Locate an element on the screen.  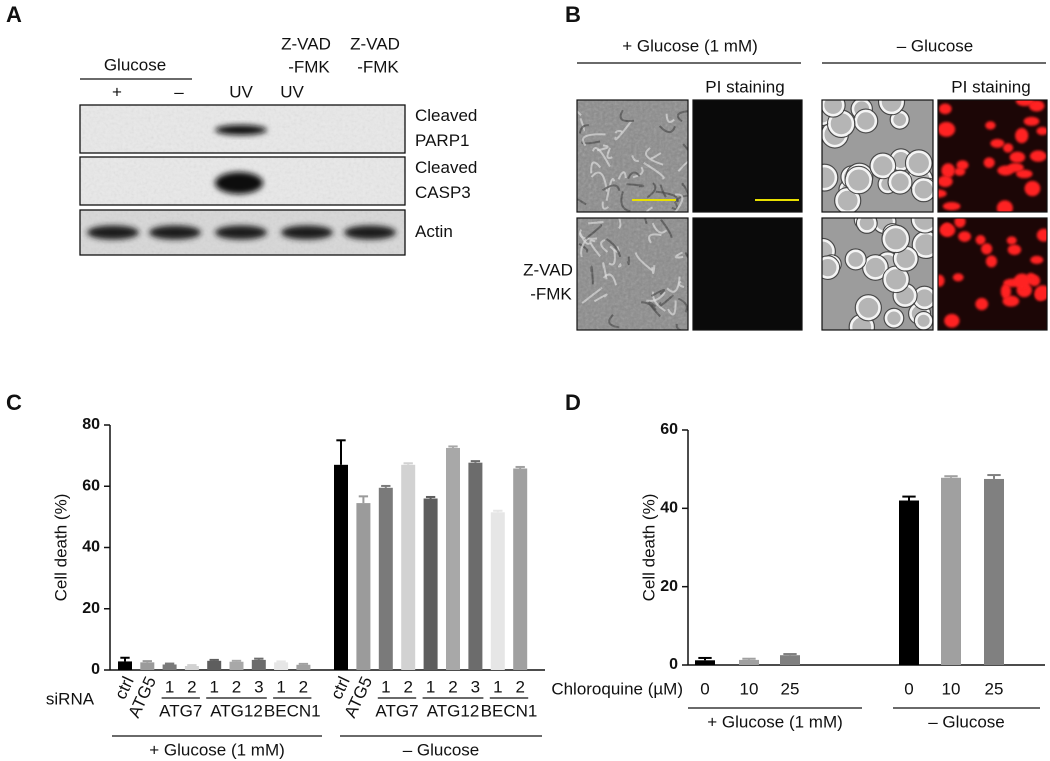
lane-label: – is located at coordinates (179, 91).